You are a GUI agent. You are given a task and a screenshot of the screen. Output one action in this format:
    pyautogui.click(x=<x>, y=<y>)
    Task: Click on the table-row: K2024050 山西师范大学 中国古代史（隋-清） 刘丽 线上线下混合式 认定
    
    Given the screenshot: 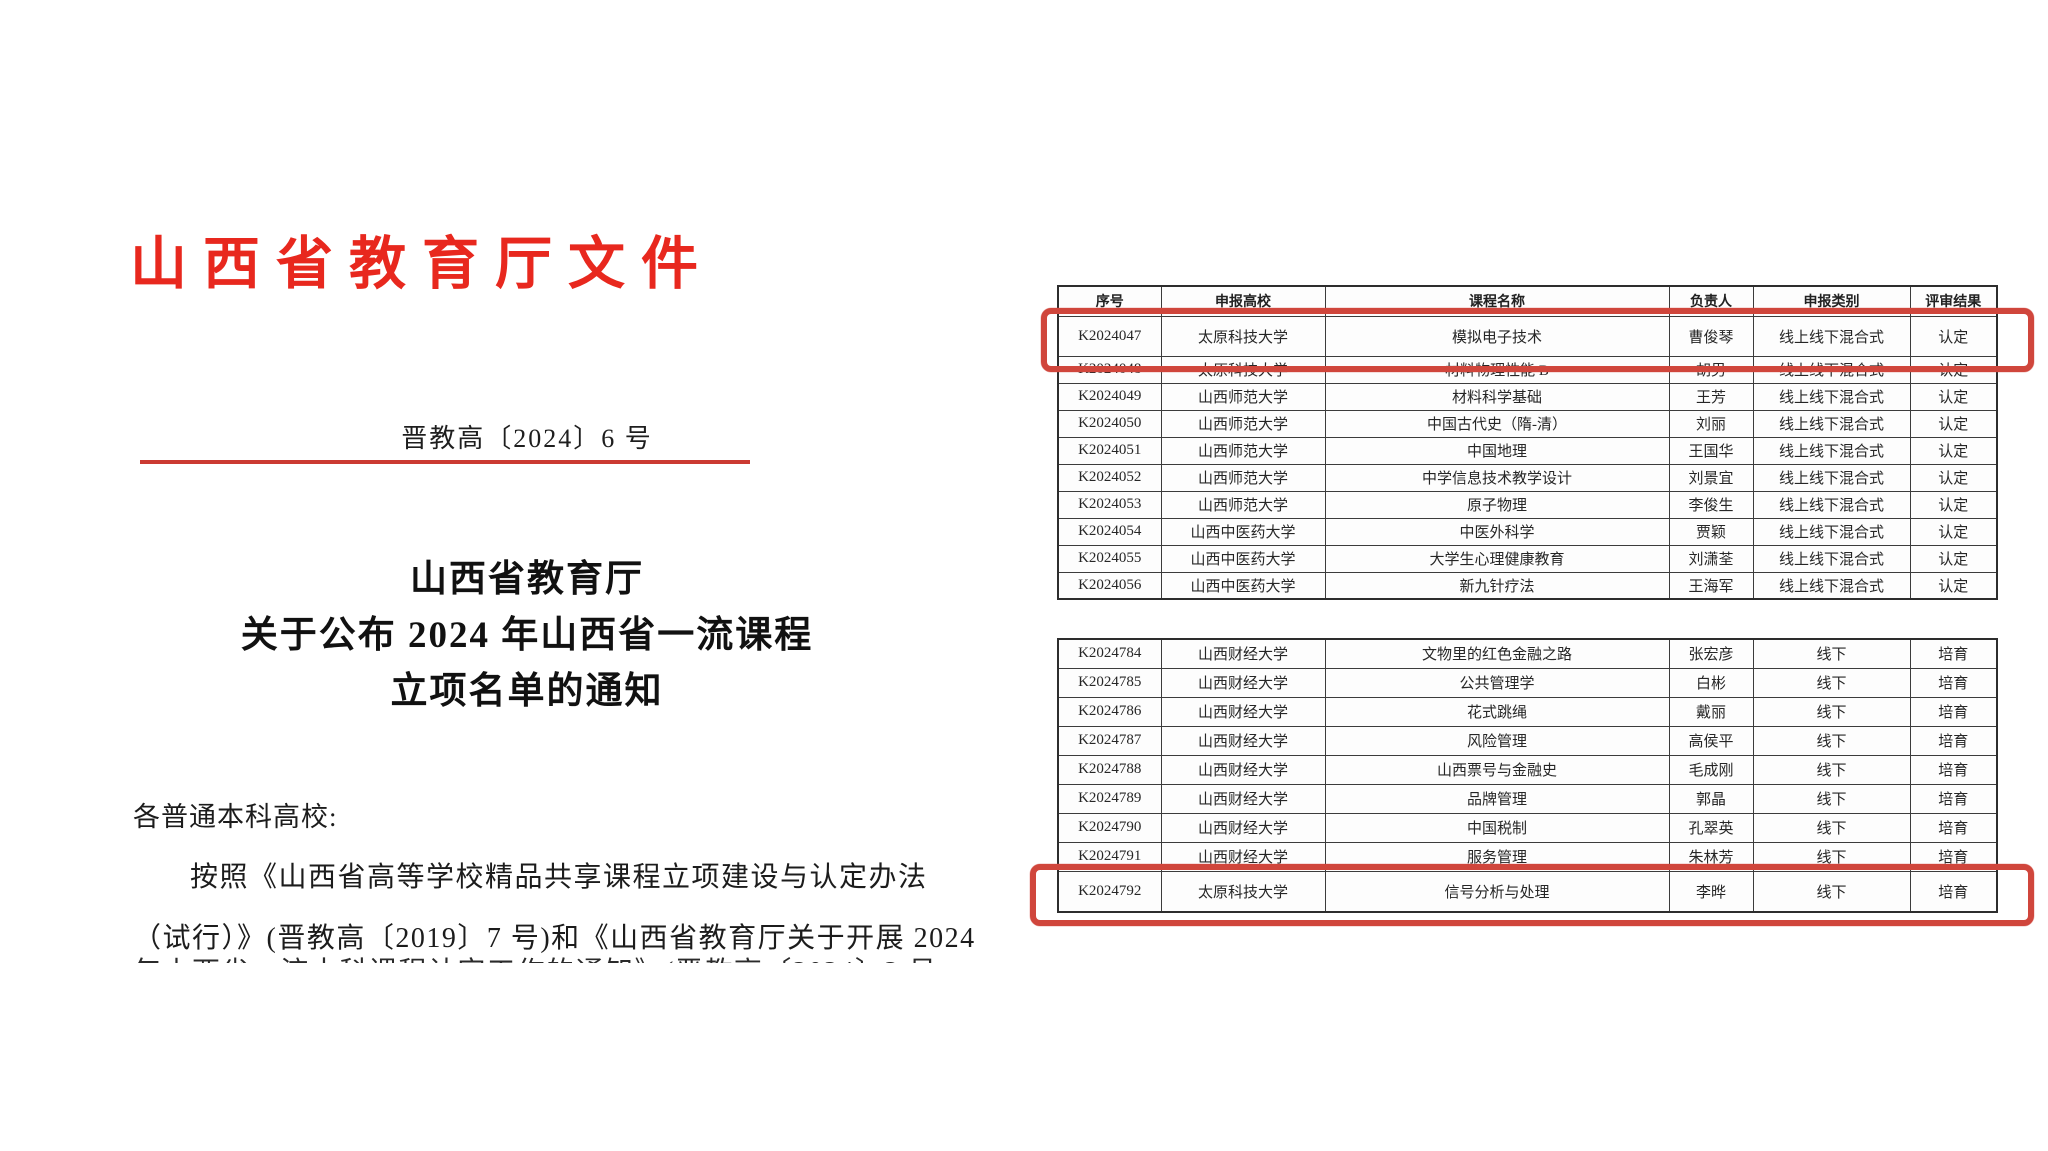 What is the action you would take?
    pyautogui.click(x=1527, y=423)
    